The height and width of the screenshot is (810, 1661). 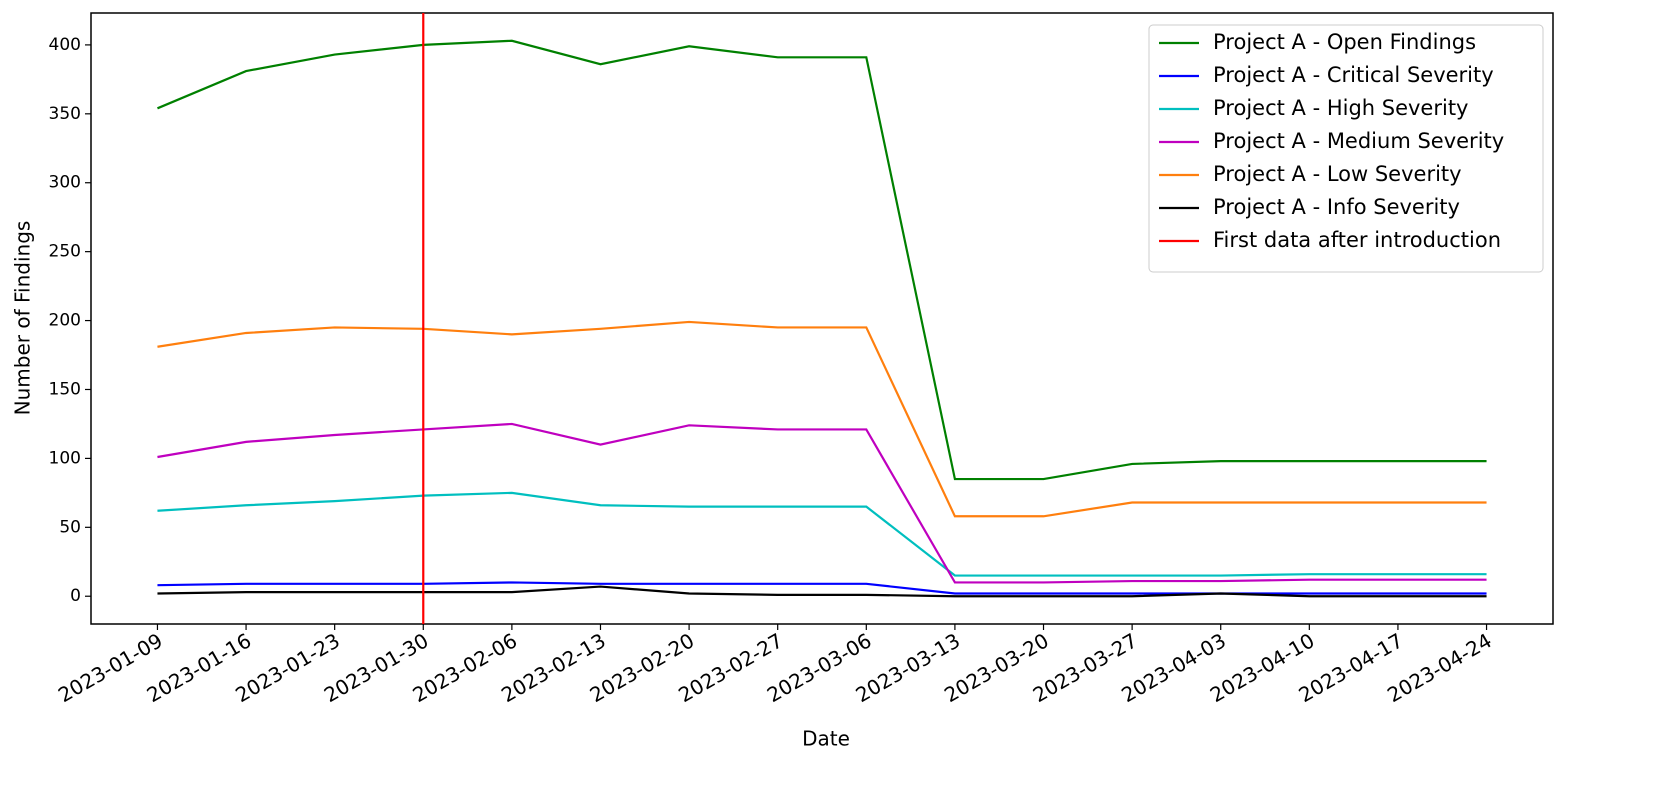 What do you see at coordinates (1344, 42) in the screenshot?
I see `legend-label: Project A - Open Findings` at bounding box center [1344, 42].